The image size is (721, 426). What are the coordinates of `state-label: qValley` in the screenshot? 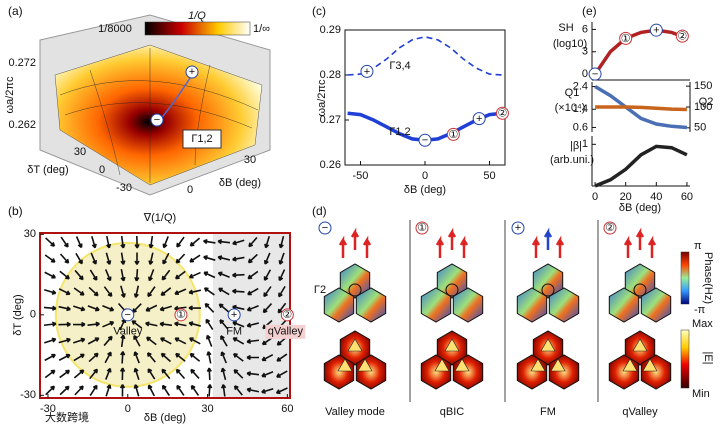 It's located at (286, 332).